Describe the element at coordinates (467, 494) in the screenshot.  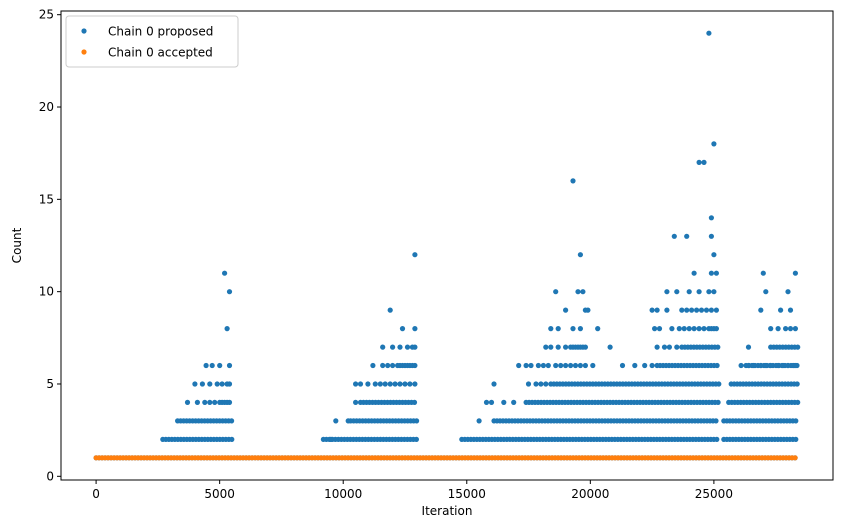
I see `x-tick-label: 15000` at that location.